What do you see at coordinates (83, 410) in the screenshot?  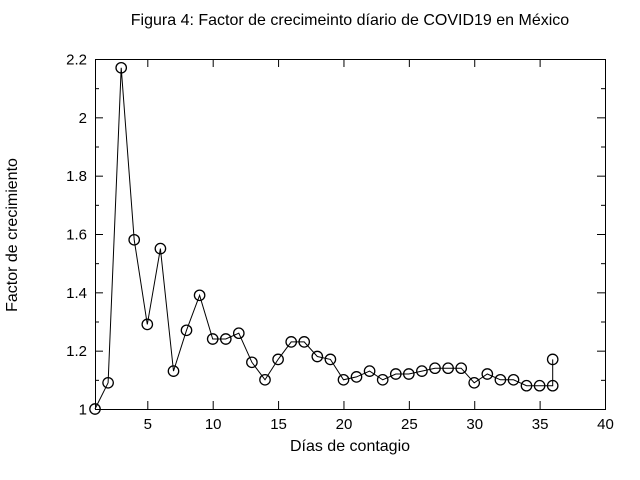 I see `y-tick-label: 1` at bounding box center [83, 410].